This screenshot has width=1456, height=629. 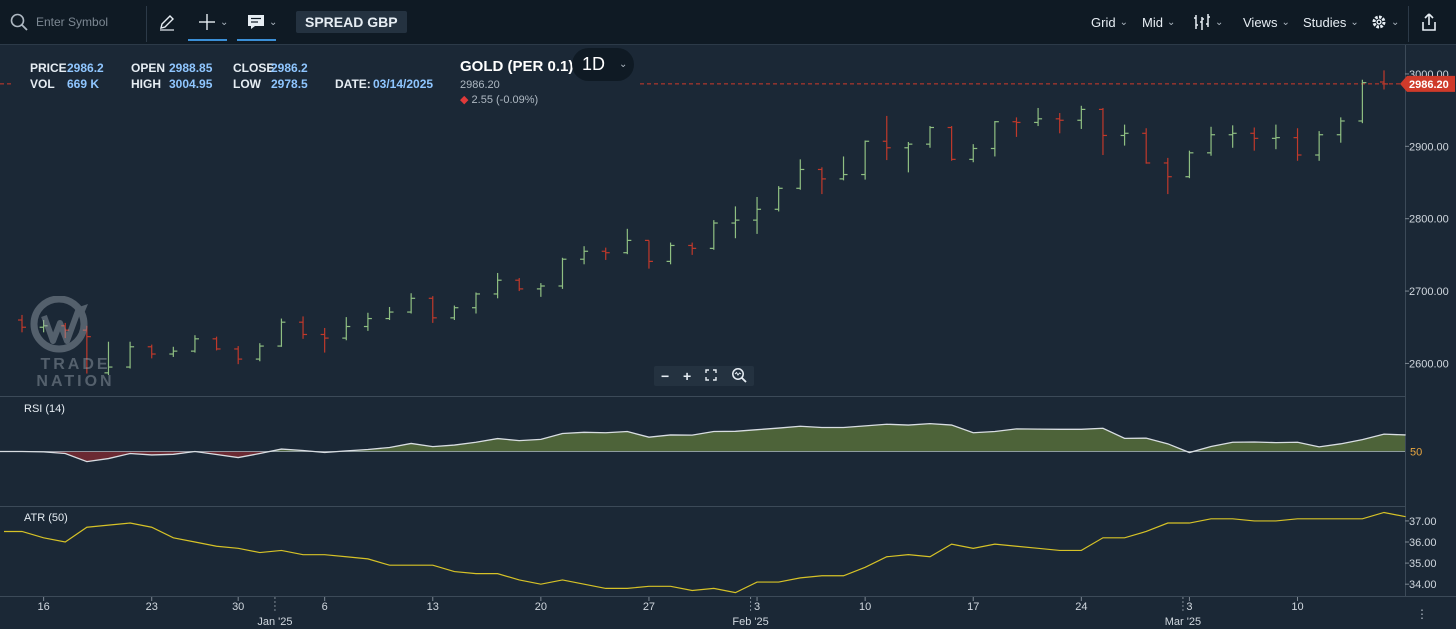 What do you see at coordinates (256, 22) in the screenshot?
I see `comment-icon` at bounding box center [256, 22].